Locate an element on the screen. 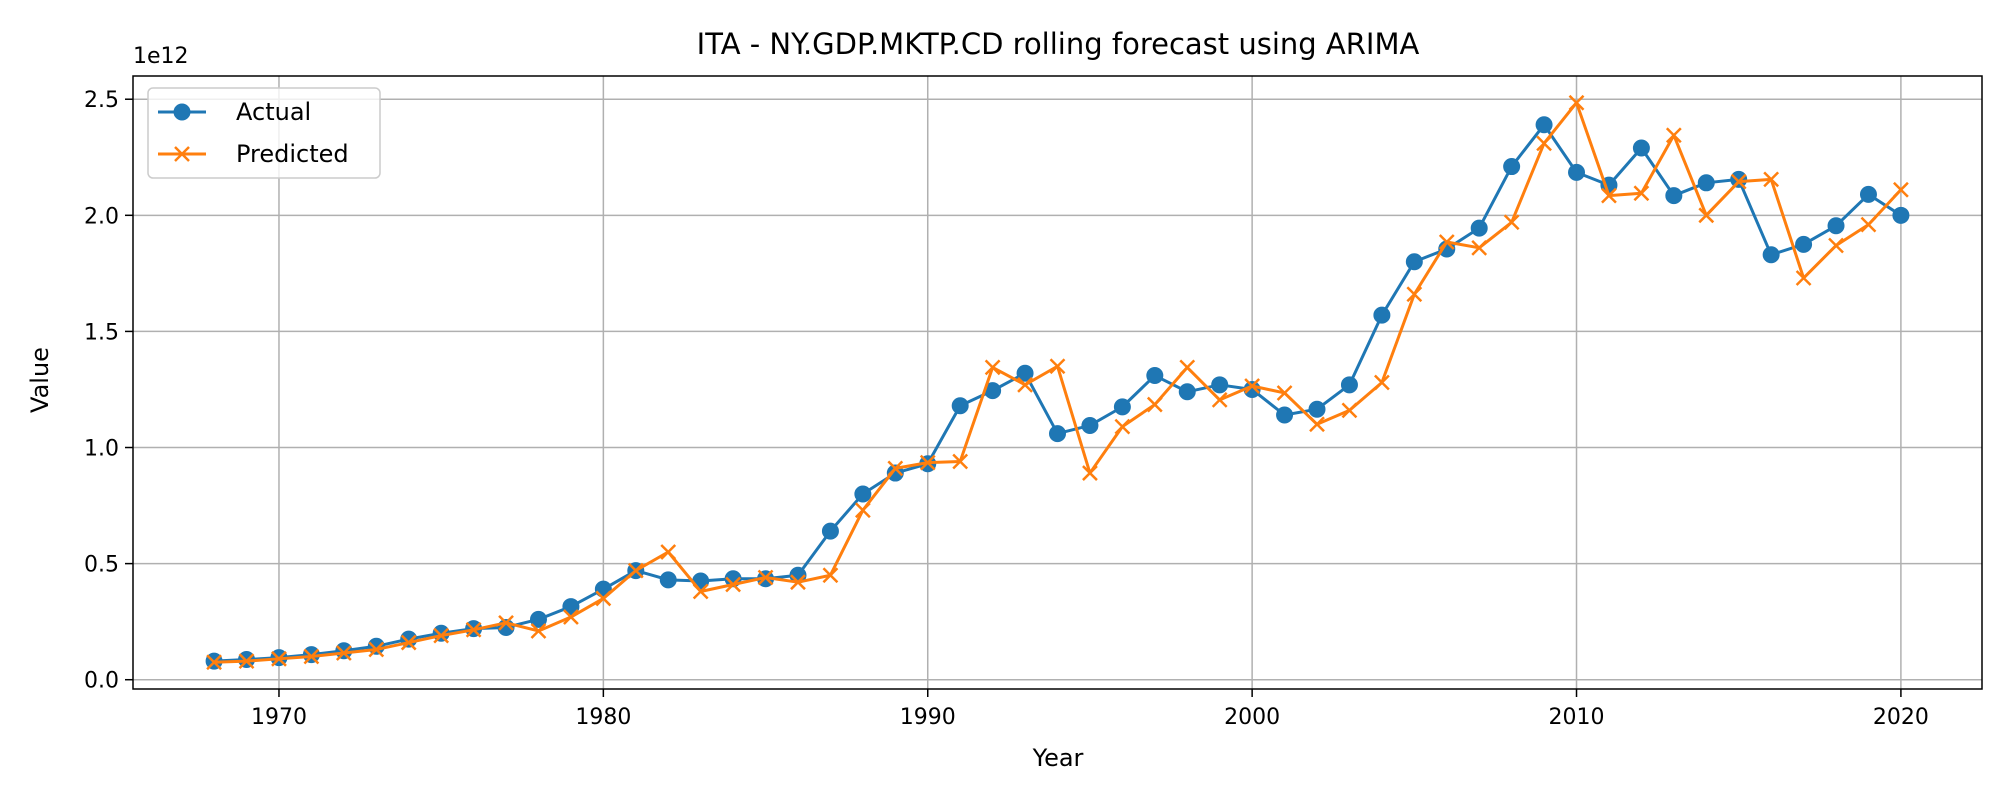 The image size is (2000, 800). legend-item-actual: Actual is located at coordinates (234, 112).